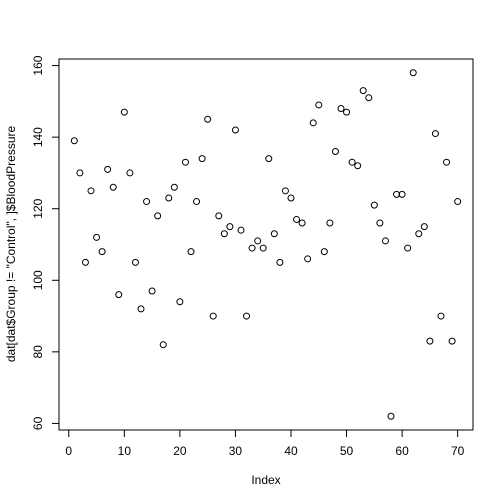  I want to click on y-tick-label: 160, so click(38, 65).